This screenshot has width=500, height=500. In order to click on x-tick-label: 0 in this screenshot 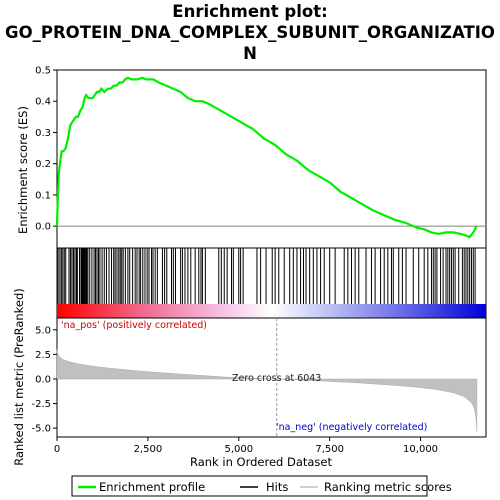, I will do `click(57, 449)`.